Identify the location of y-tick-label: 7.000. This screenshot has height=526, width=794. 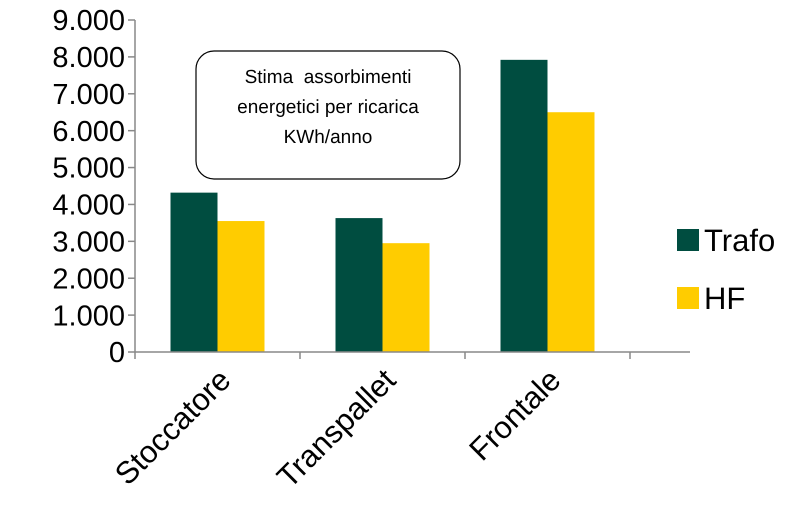
(88, 94).